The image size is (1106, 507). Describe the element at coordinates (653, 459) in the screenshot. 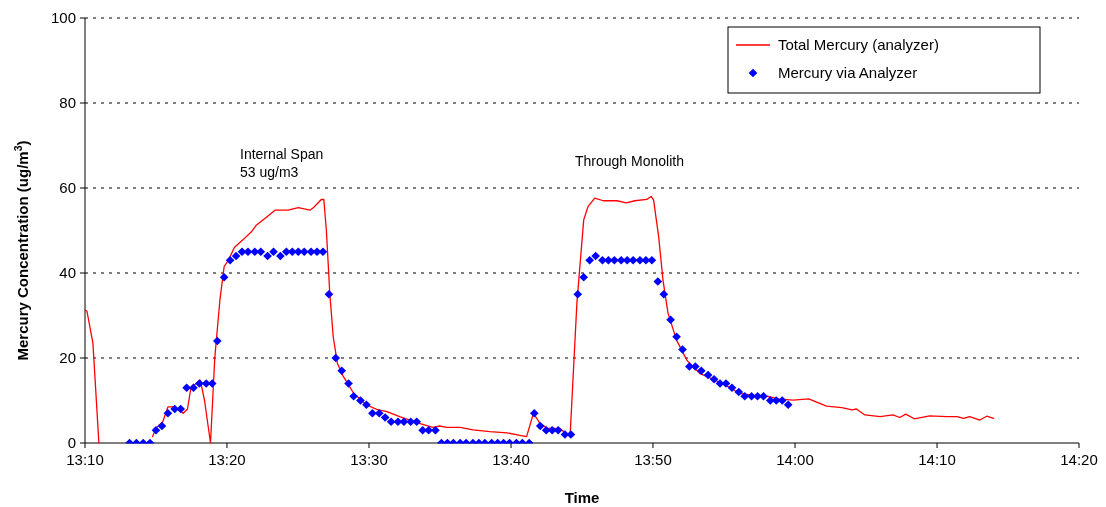

I see `x-tick-label: 13:50` at that location.